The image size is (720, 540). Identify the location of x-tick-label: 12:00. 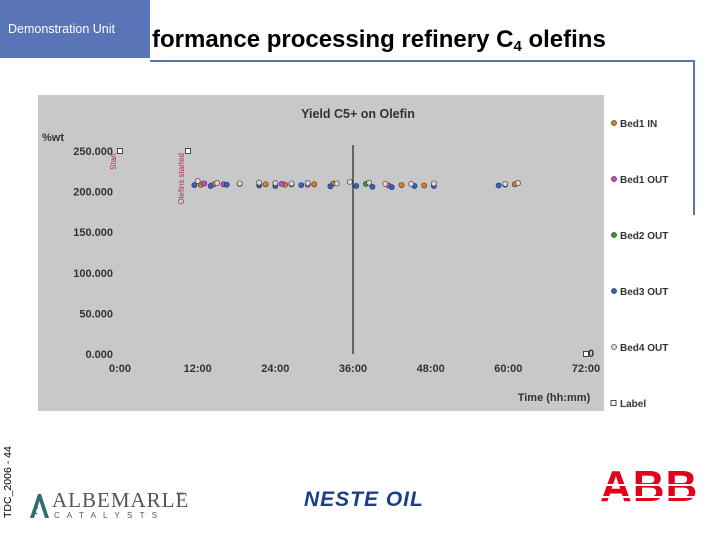
(198, 369).